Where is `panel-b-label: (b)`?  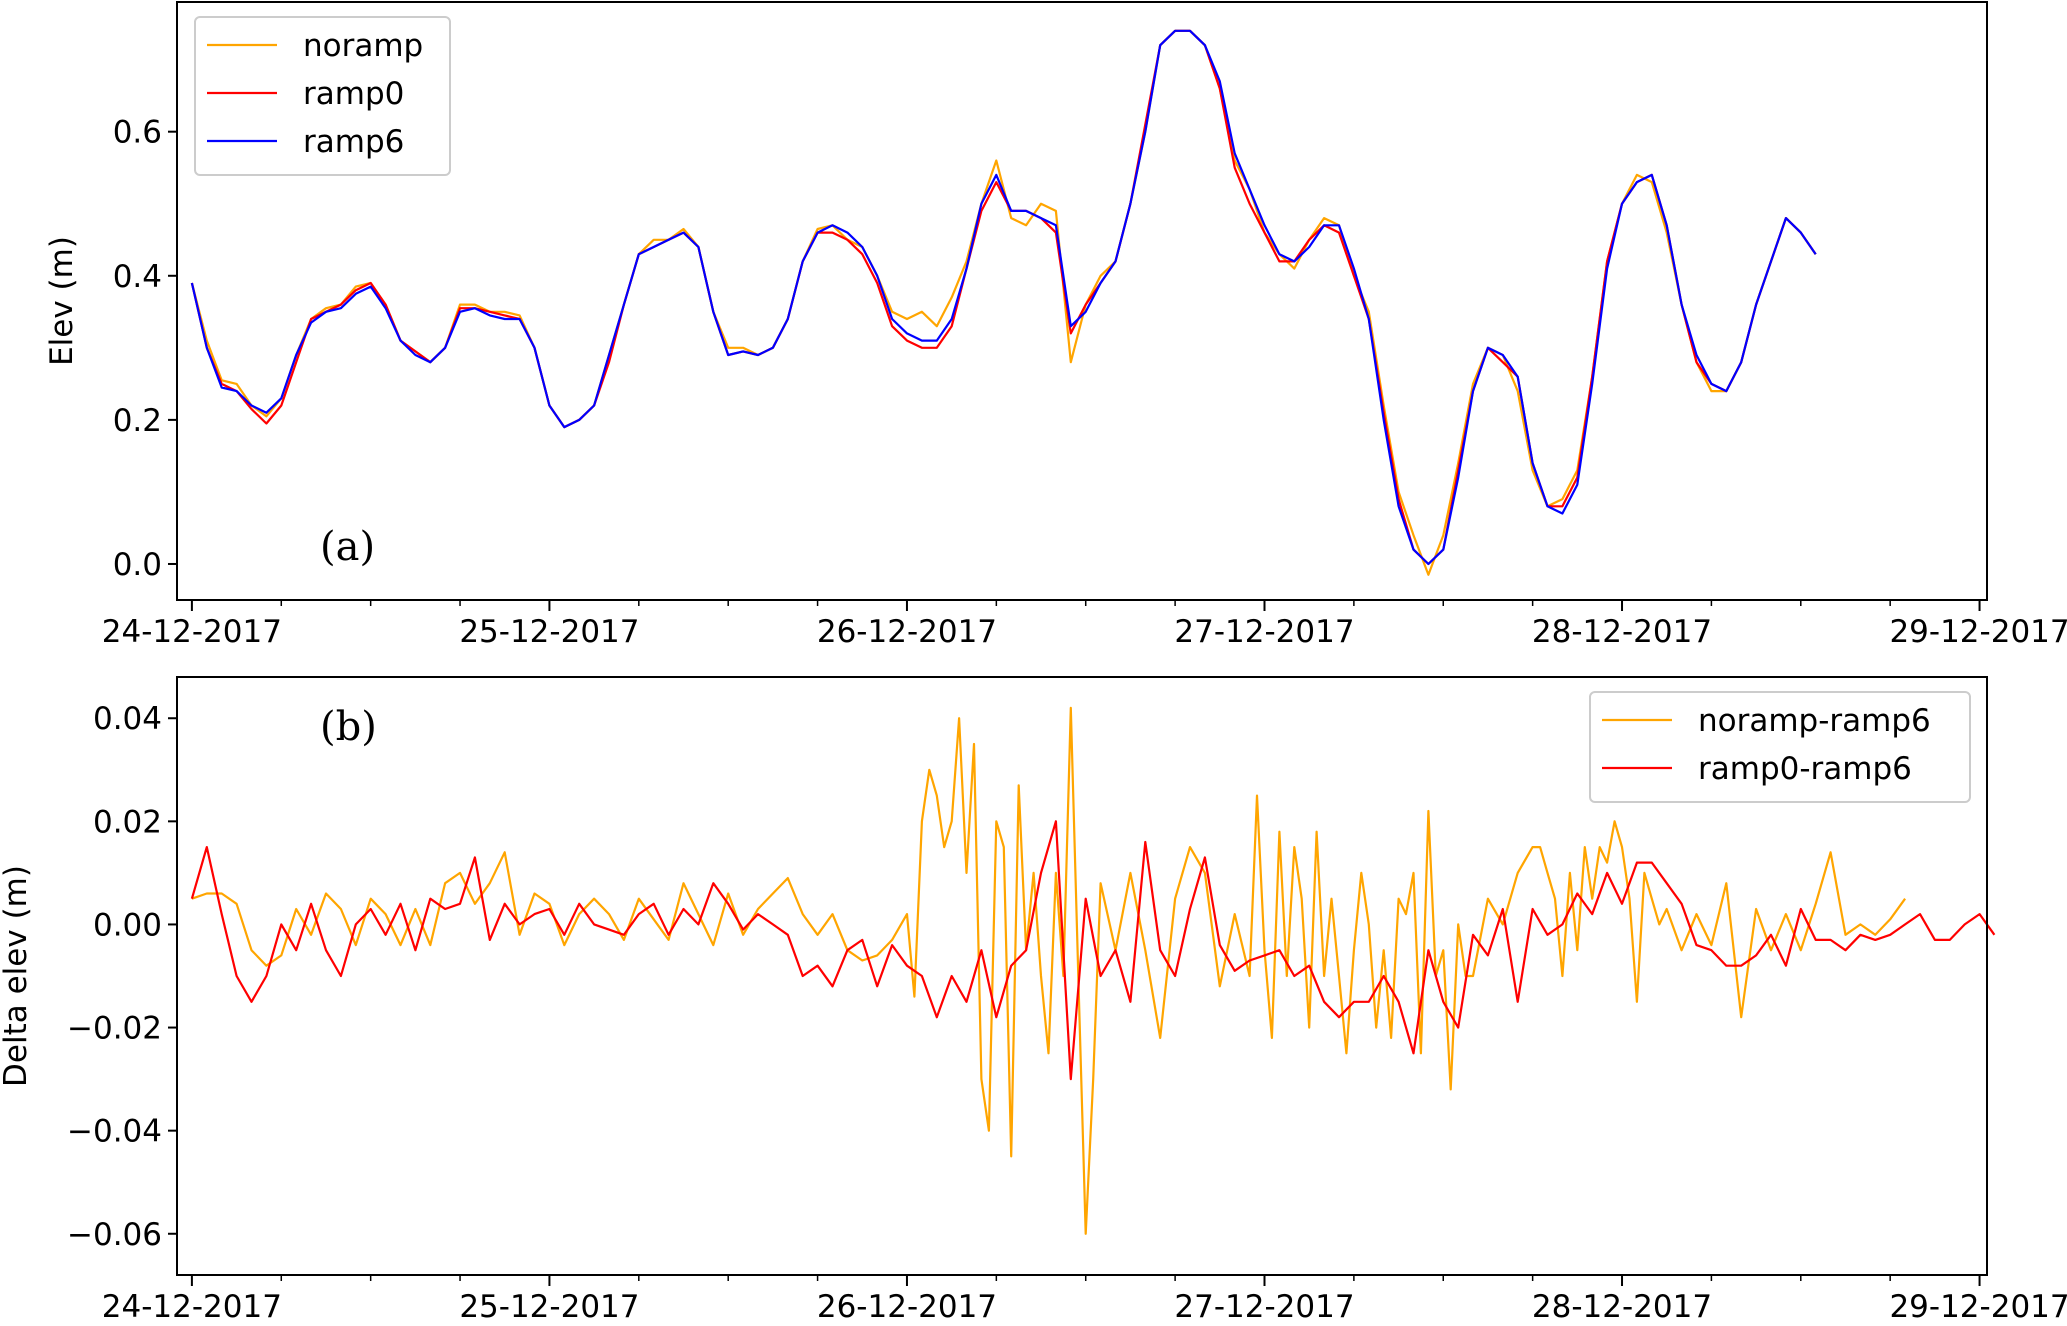 panel-b-label: (b) is located at coordinates (348, 727).